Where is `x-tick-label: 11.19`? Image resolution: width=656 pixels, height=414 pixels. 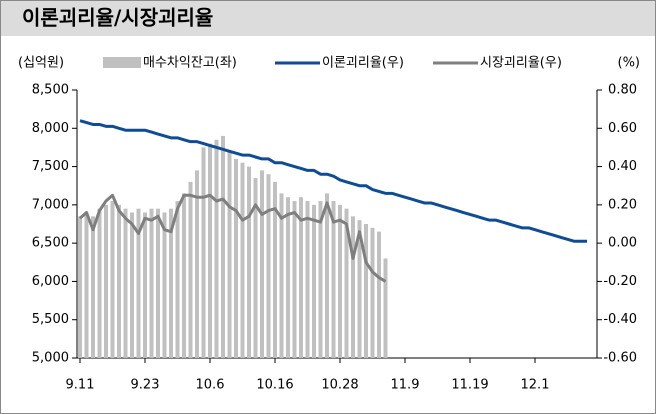 x-tick-label: 11.19 is located at coordinates (469, 385).